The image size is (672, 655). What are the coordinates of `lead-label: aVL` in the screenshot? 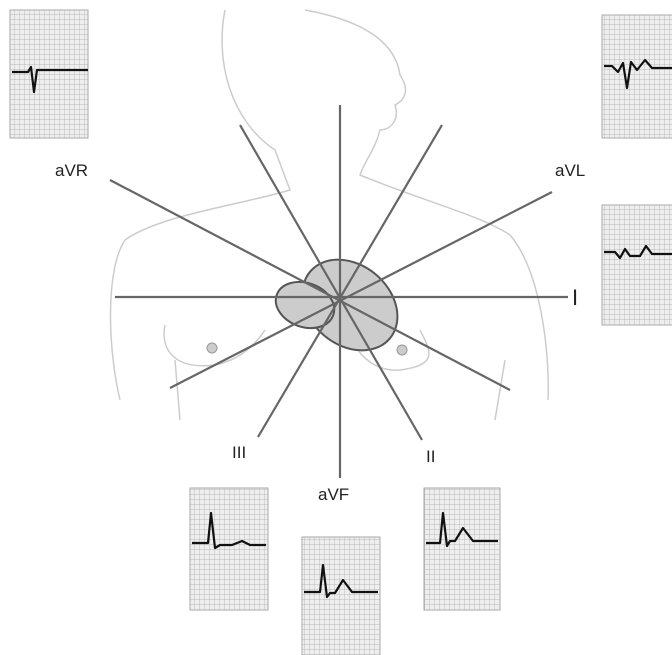 It's located at (570, 170).